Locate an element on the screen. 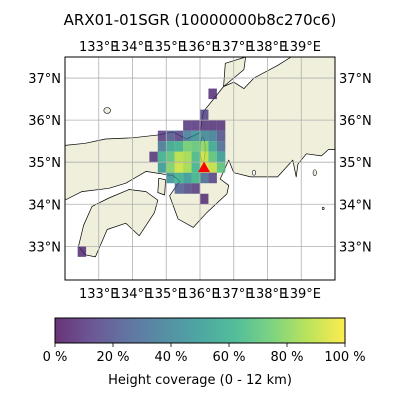 The height and width of the screenshot is (400, 400). lat-labels-left: 33°N 34°N 35°N 36°N 37°N is located at coordinates (44, 163).